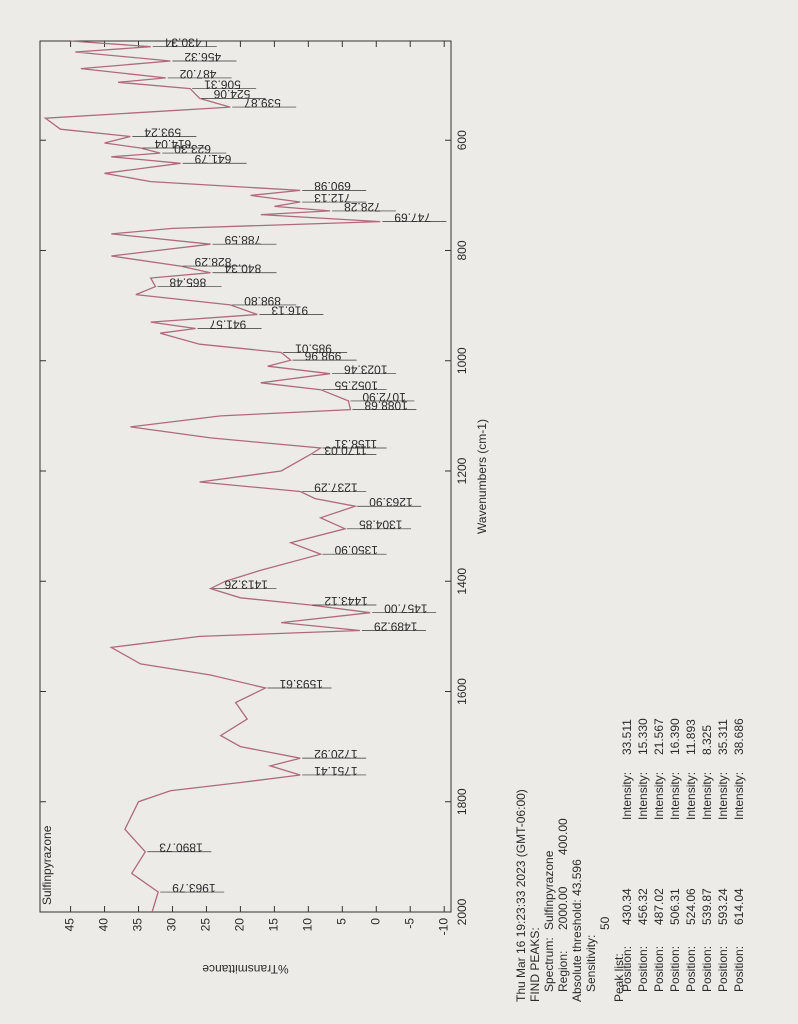 Image resolution: width=798 pixels, height=1024 pixels. What do you see at coordinates (202, 57) in the screenshot?
I see `peak-label: 456.32` at bounding box center [202, 57].